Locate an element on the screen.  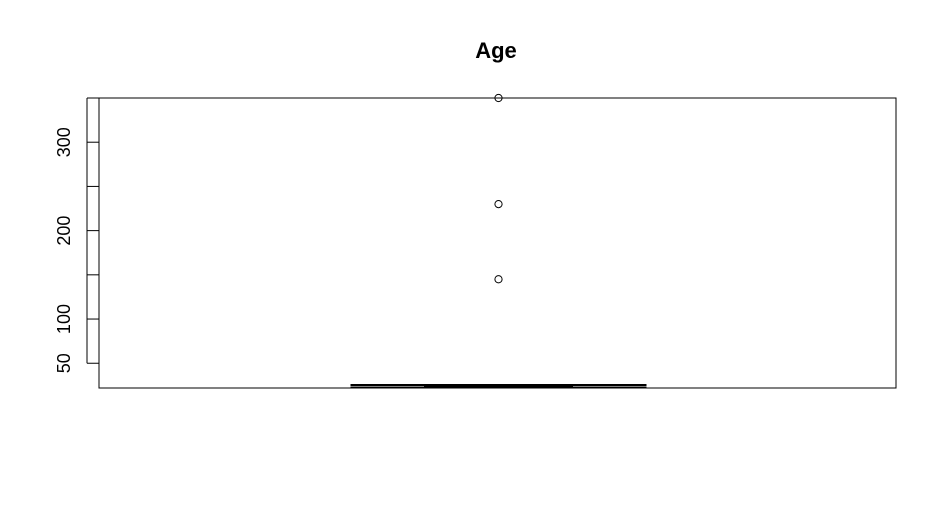
box-group is located at coordinates (498, 386).